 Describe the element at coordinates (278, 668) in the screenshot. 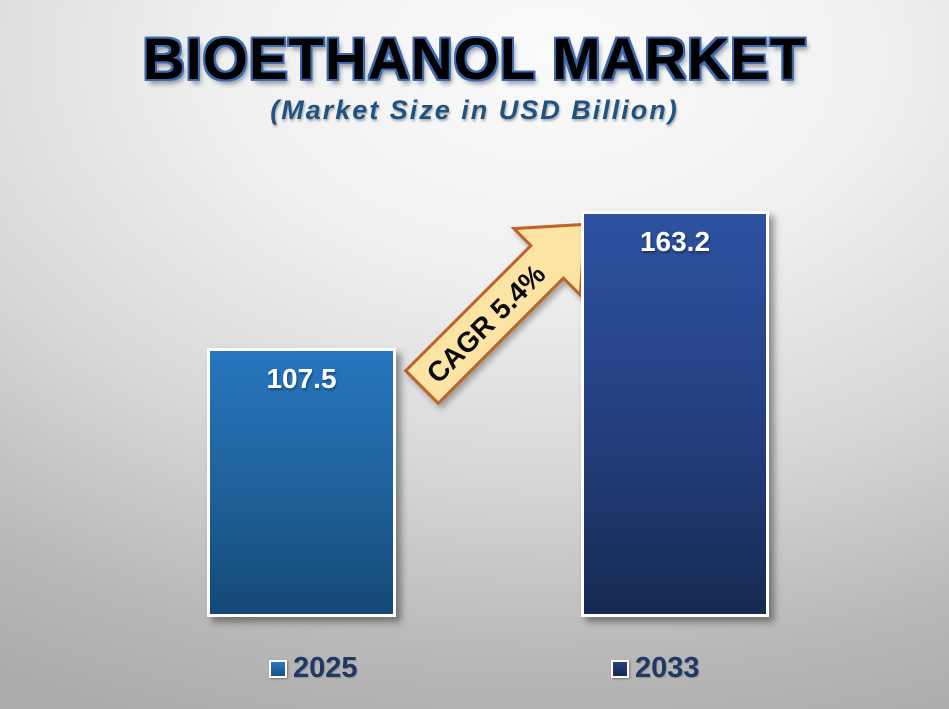

I see `legend-swatch-2025-icon` at that location.